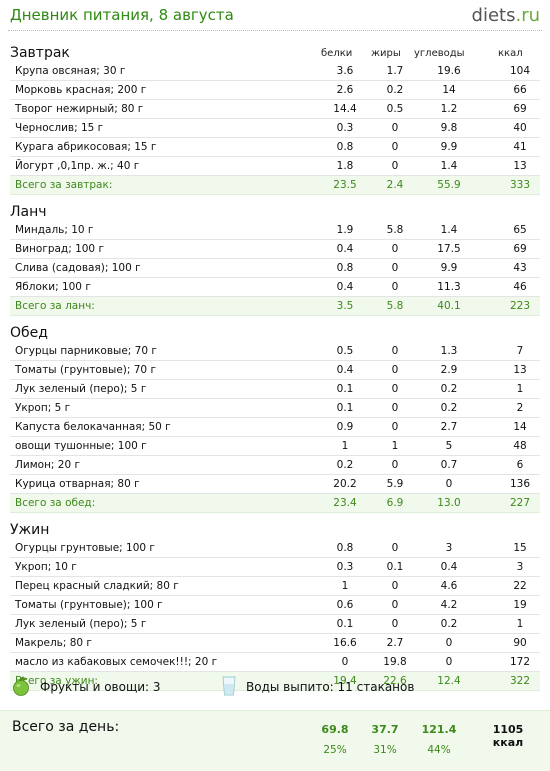 This screenshot has height=771, width=550. Describe the element at coordinates (97, 586) in the screenshot. I see `food-name: Перец красный сладкий; 80 г` at that location.